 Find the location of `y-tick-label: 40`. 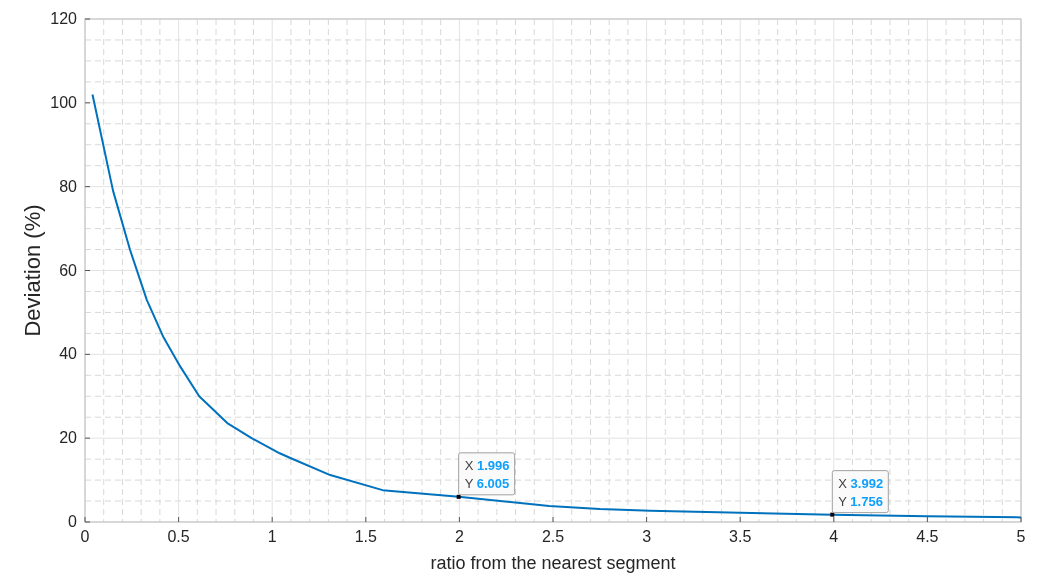

y-tick-label: 40 is located at coordinates (68, 354).